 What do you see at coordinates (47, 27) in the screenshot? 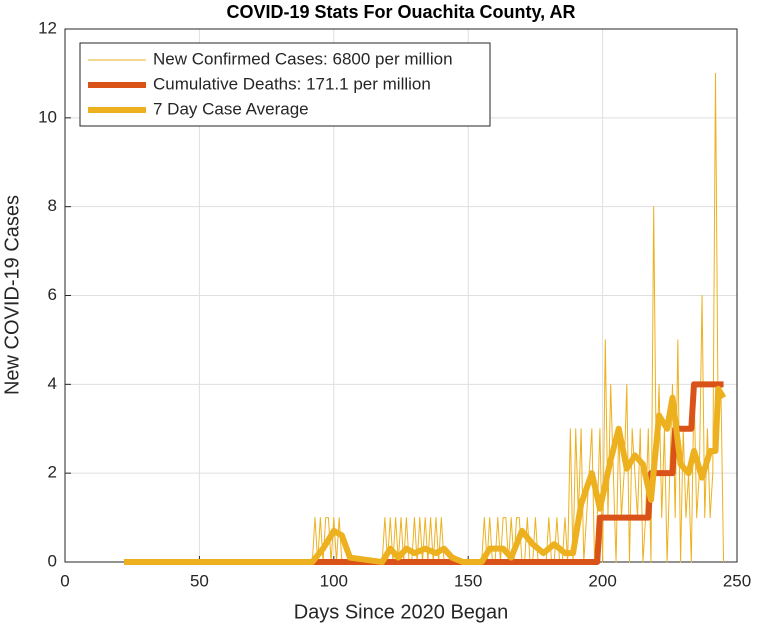
I see `y-tick-label: 12` at bounding box center [47, 27].